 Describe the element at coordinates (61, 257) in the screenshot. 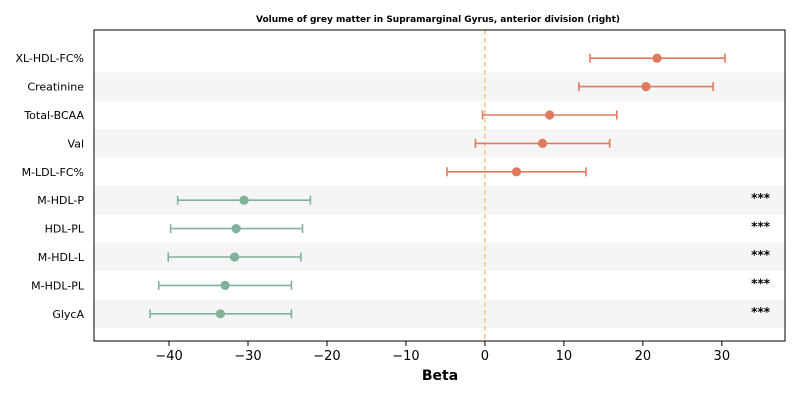

I see `y-tick-label: M-HDL-L` at that location.